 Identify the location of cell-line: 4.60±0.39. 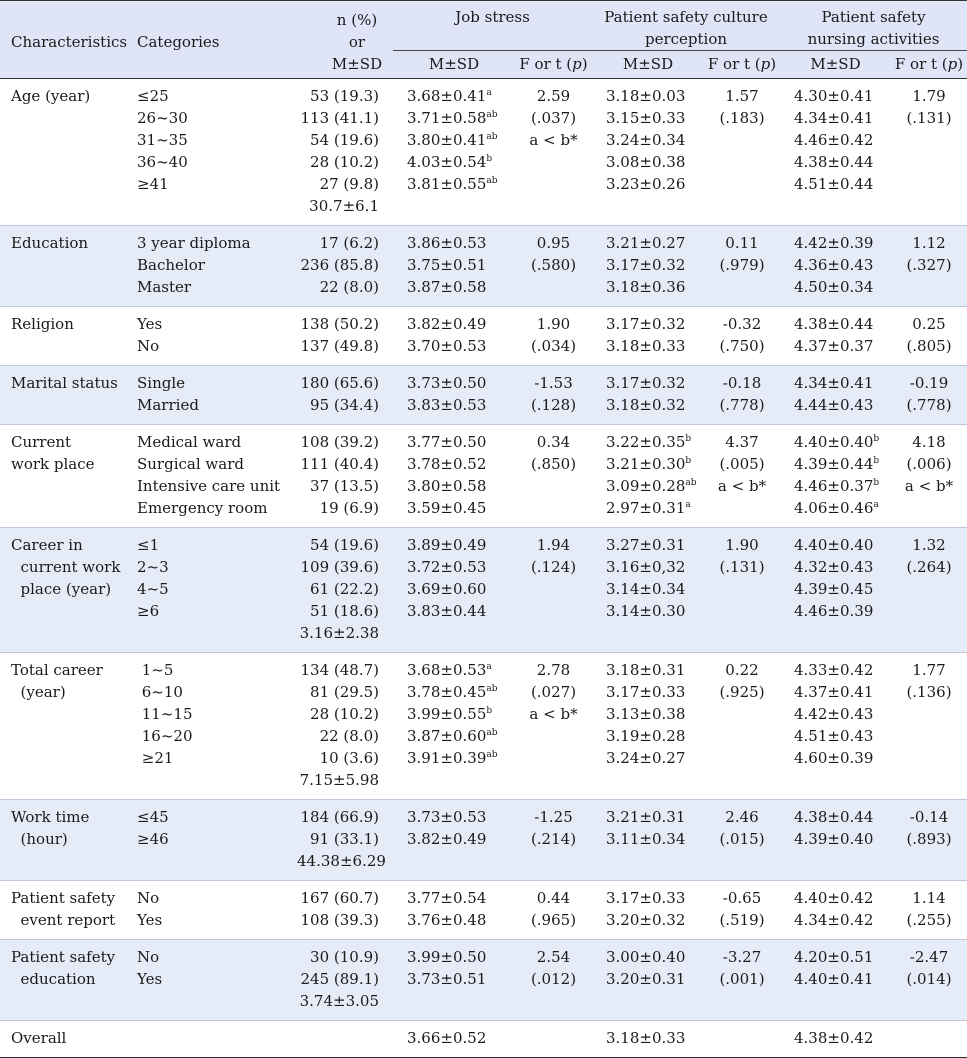
(834, 758).